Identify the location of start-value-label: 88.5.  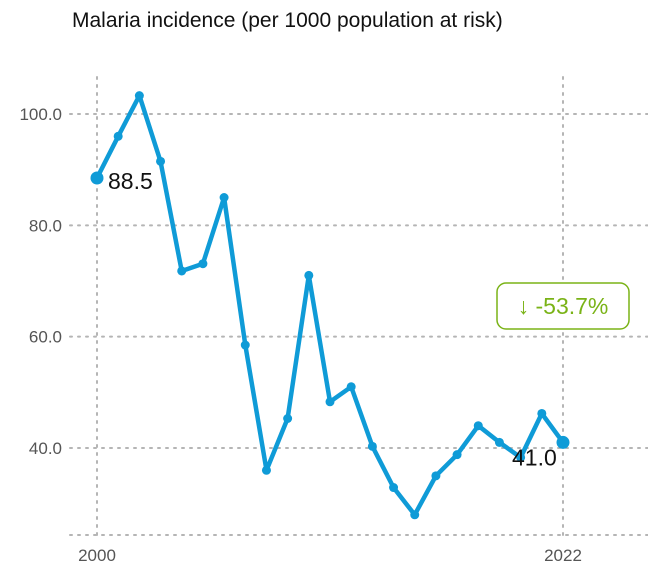
(130, 181).